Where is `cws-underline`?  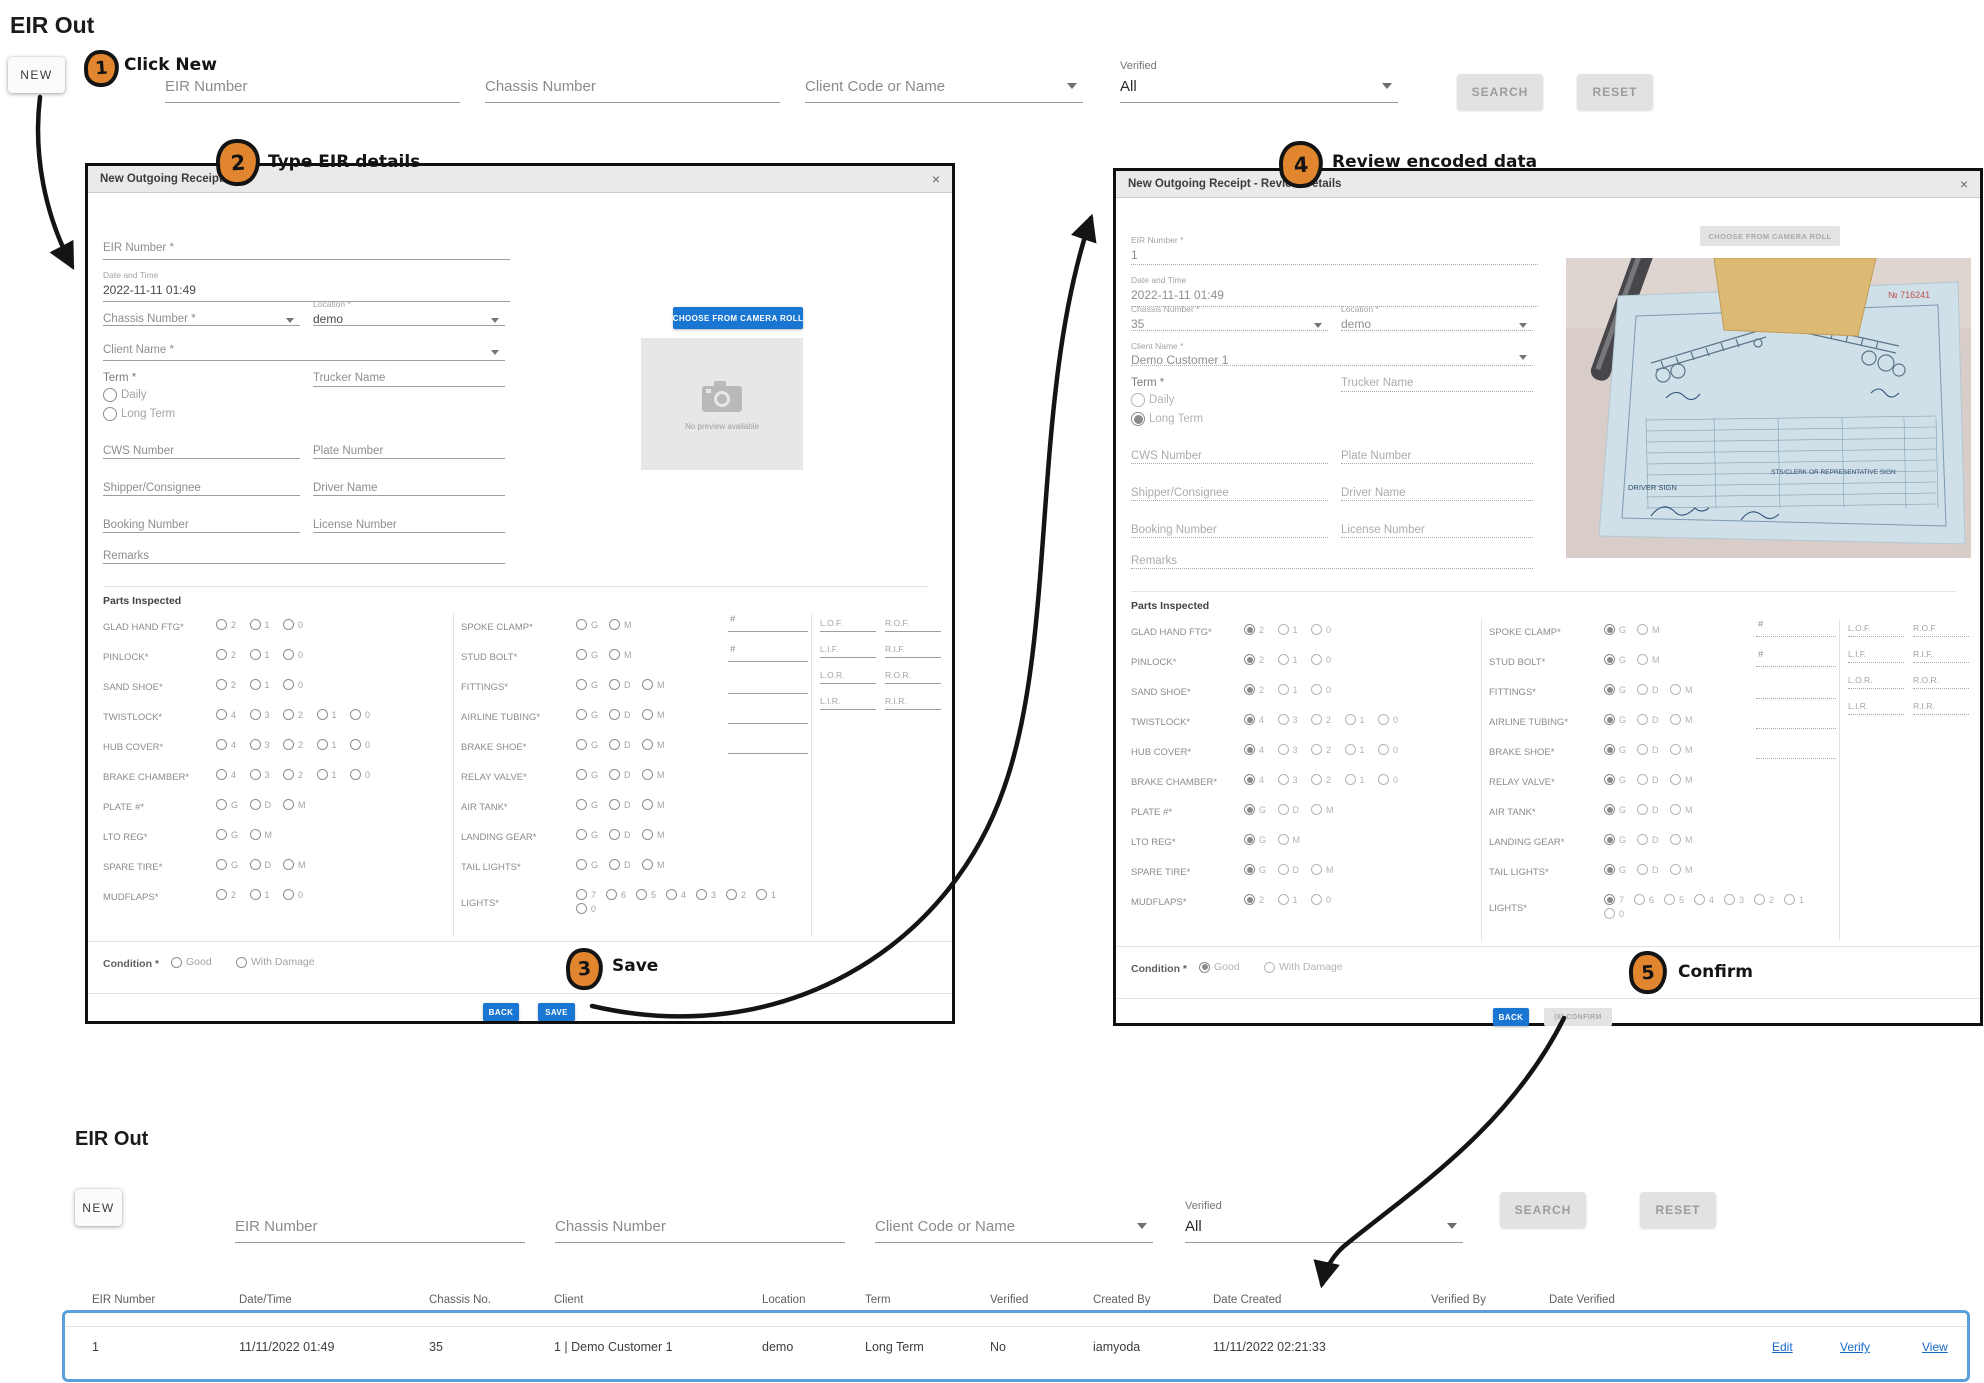 cws-underline is located at coordinates (201, 458).